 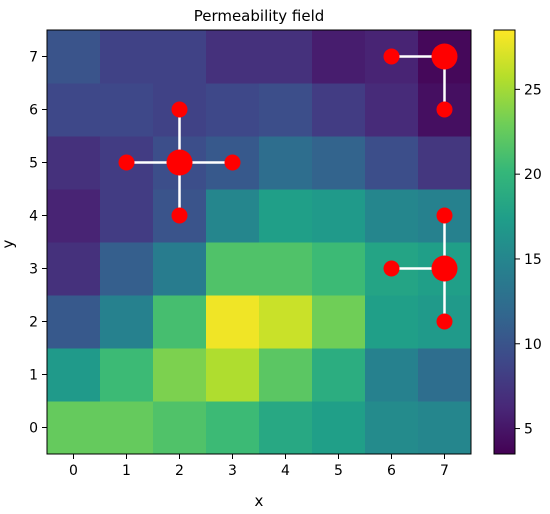 I want to click on x-axis-ticks: 0 1 2 3 4 5 6 7, so click(x=259, y=466).